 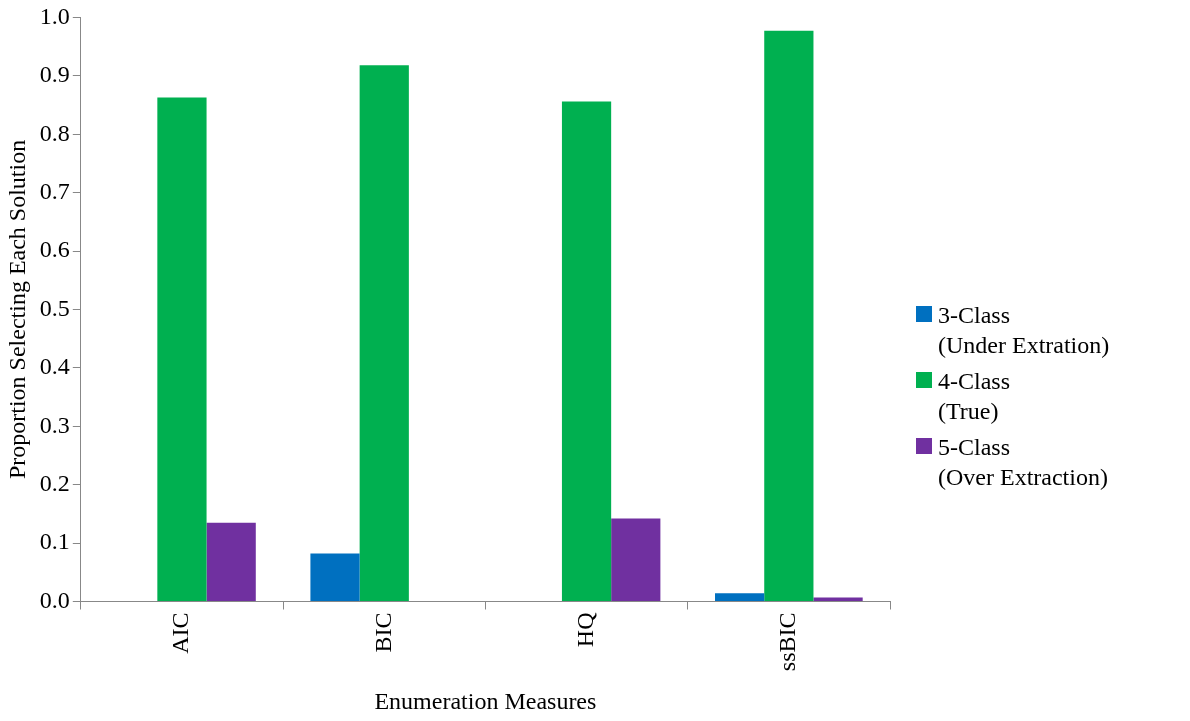 What do you see at coordinates (54, 541) in the screenshot?
I see `y-tick-label: 0.1` at bounding box center [54, 541].